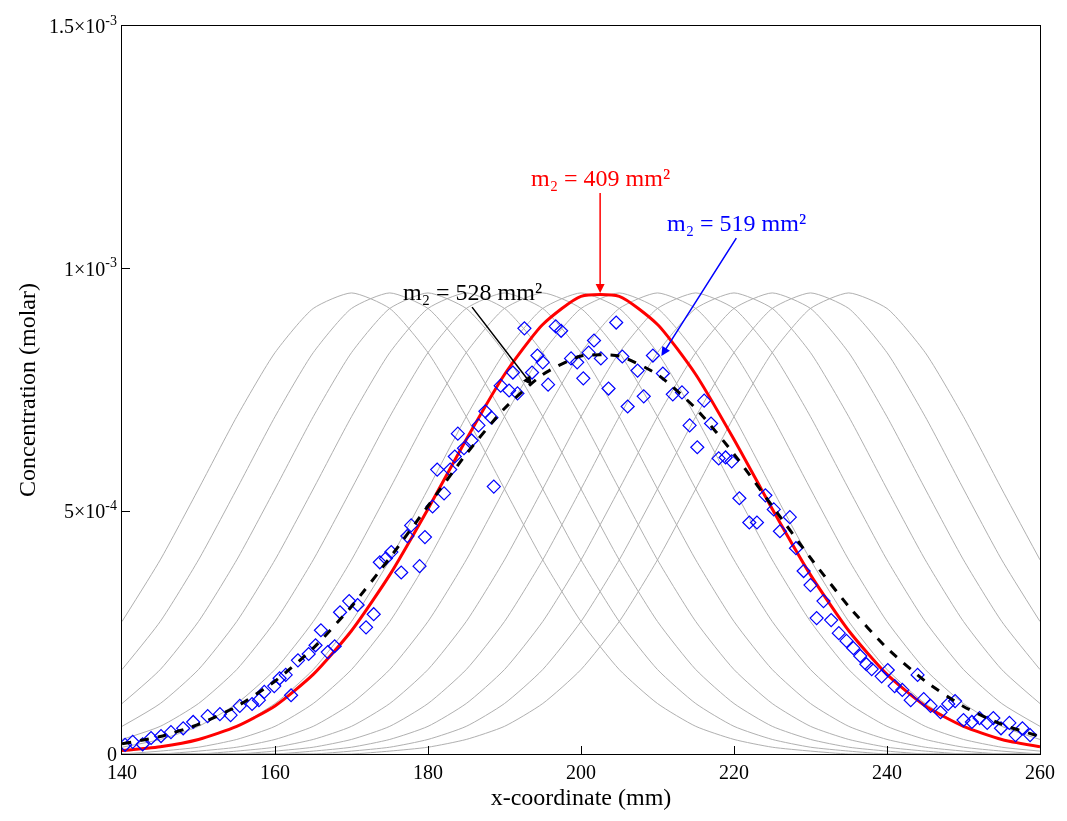 The height and width of the screenshot is (821, 1067). I want to click on annotation: m₂ = 528 mm², so click(473, 292).